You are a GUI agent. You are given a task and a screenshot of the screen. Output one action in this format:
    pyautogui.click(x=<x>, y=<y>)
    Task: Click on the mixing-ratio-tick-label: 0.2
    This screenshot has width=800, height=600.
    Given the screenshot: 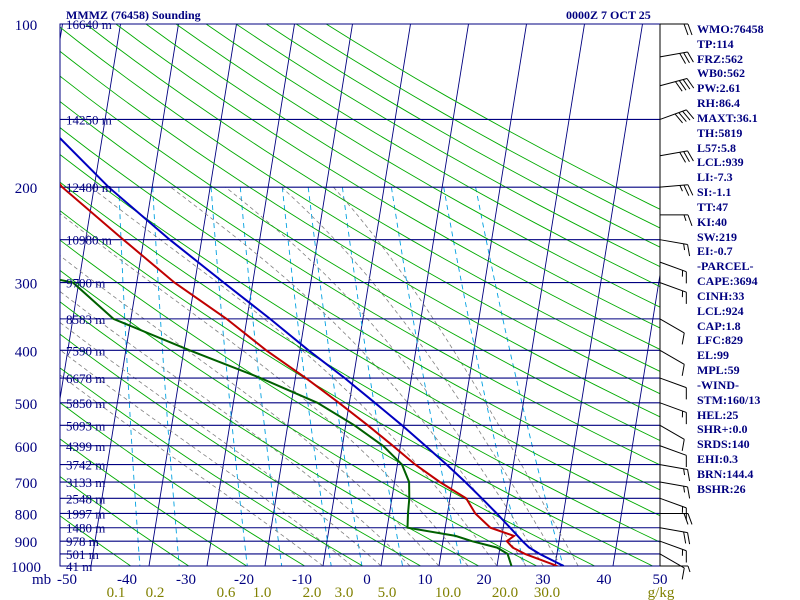 What is the action you would take?
    pyautogui.click(x=155, y=592)
    